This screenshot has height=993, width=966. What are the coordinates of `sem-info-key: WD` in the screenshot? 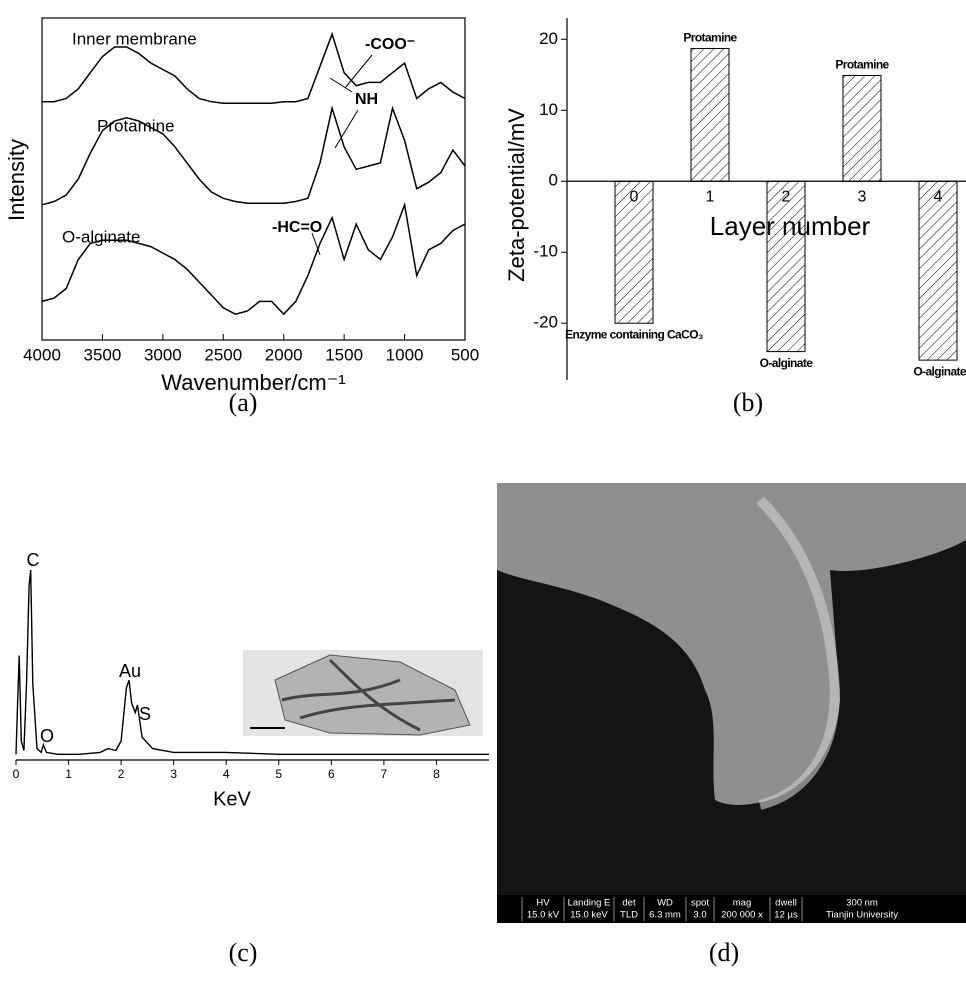 It's located at (665, 903).